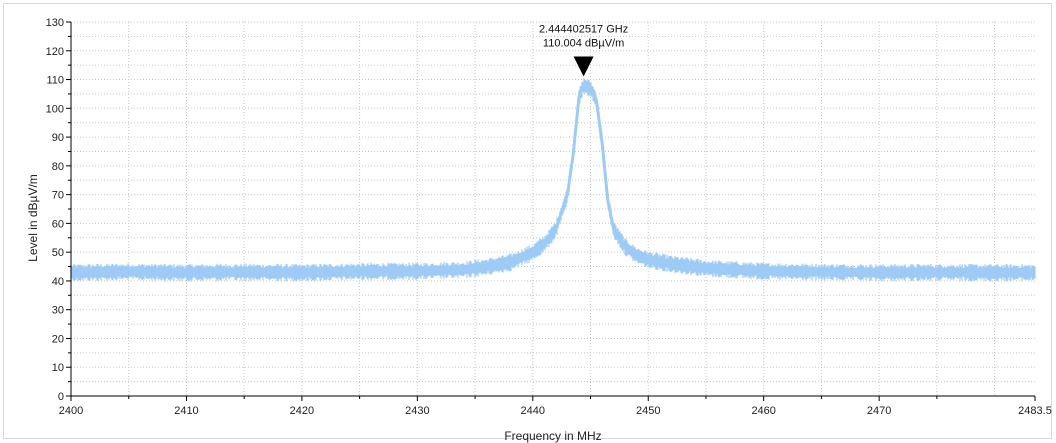 This screenshot has height=443, width=1056. I want to click on x-axis-title: Frequency in MHz, so click(552, 436).